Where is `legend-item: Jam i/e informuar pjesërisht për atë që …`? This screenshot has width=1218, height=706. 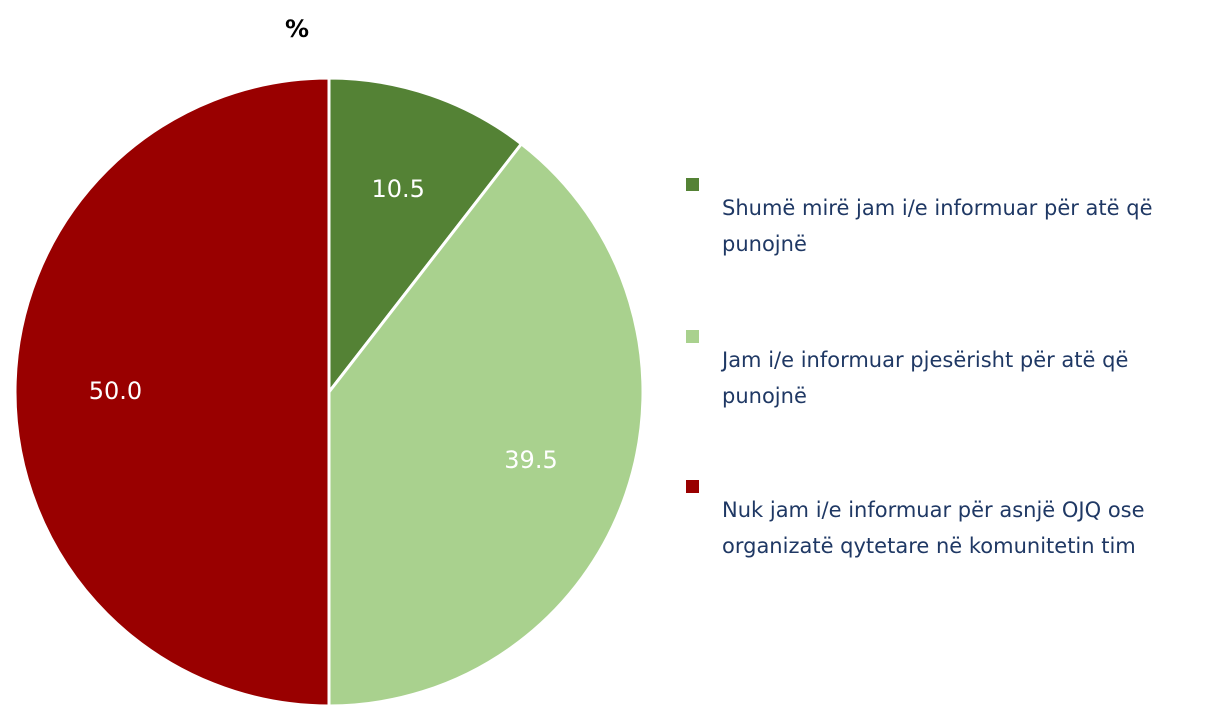
legend-item: Jam i/e informuar pjesërisht për atë që … is located at coordinates (946, 372).